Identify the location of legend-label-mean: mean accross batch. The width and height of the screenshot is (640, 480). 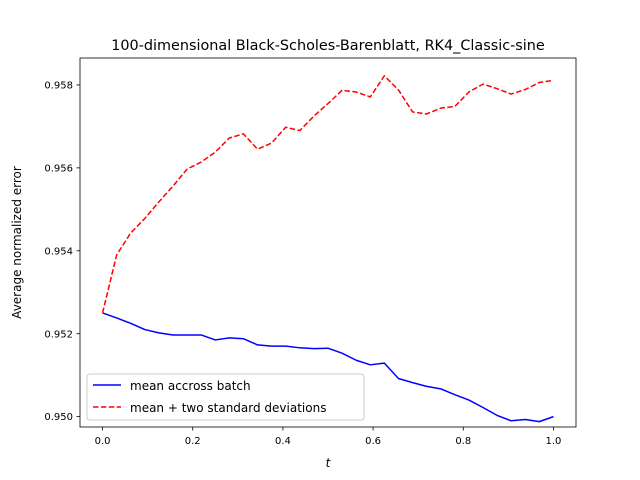
(190, 386).